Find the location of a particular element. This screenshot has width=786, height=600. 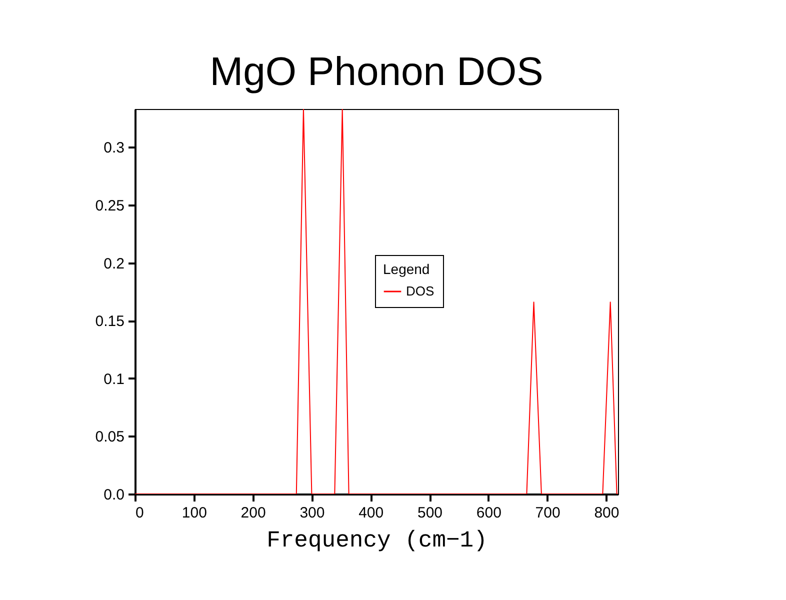

x-tick-label: 400 is located at coordinates (371, 513).